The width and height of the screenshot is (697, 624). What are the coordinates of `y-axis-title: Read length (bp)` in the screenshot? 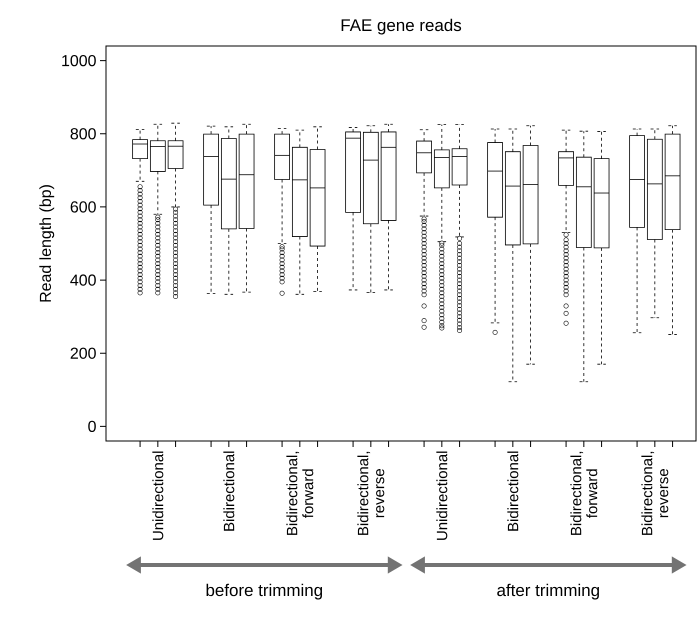 It's located at (46, 243).